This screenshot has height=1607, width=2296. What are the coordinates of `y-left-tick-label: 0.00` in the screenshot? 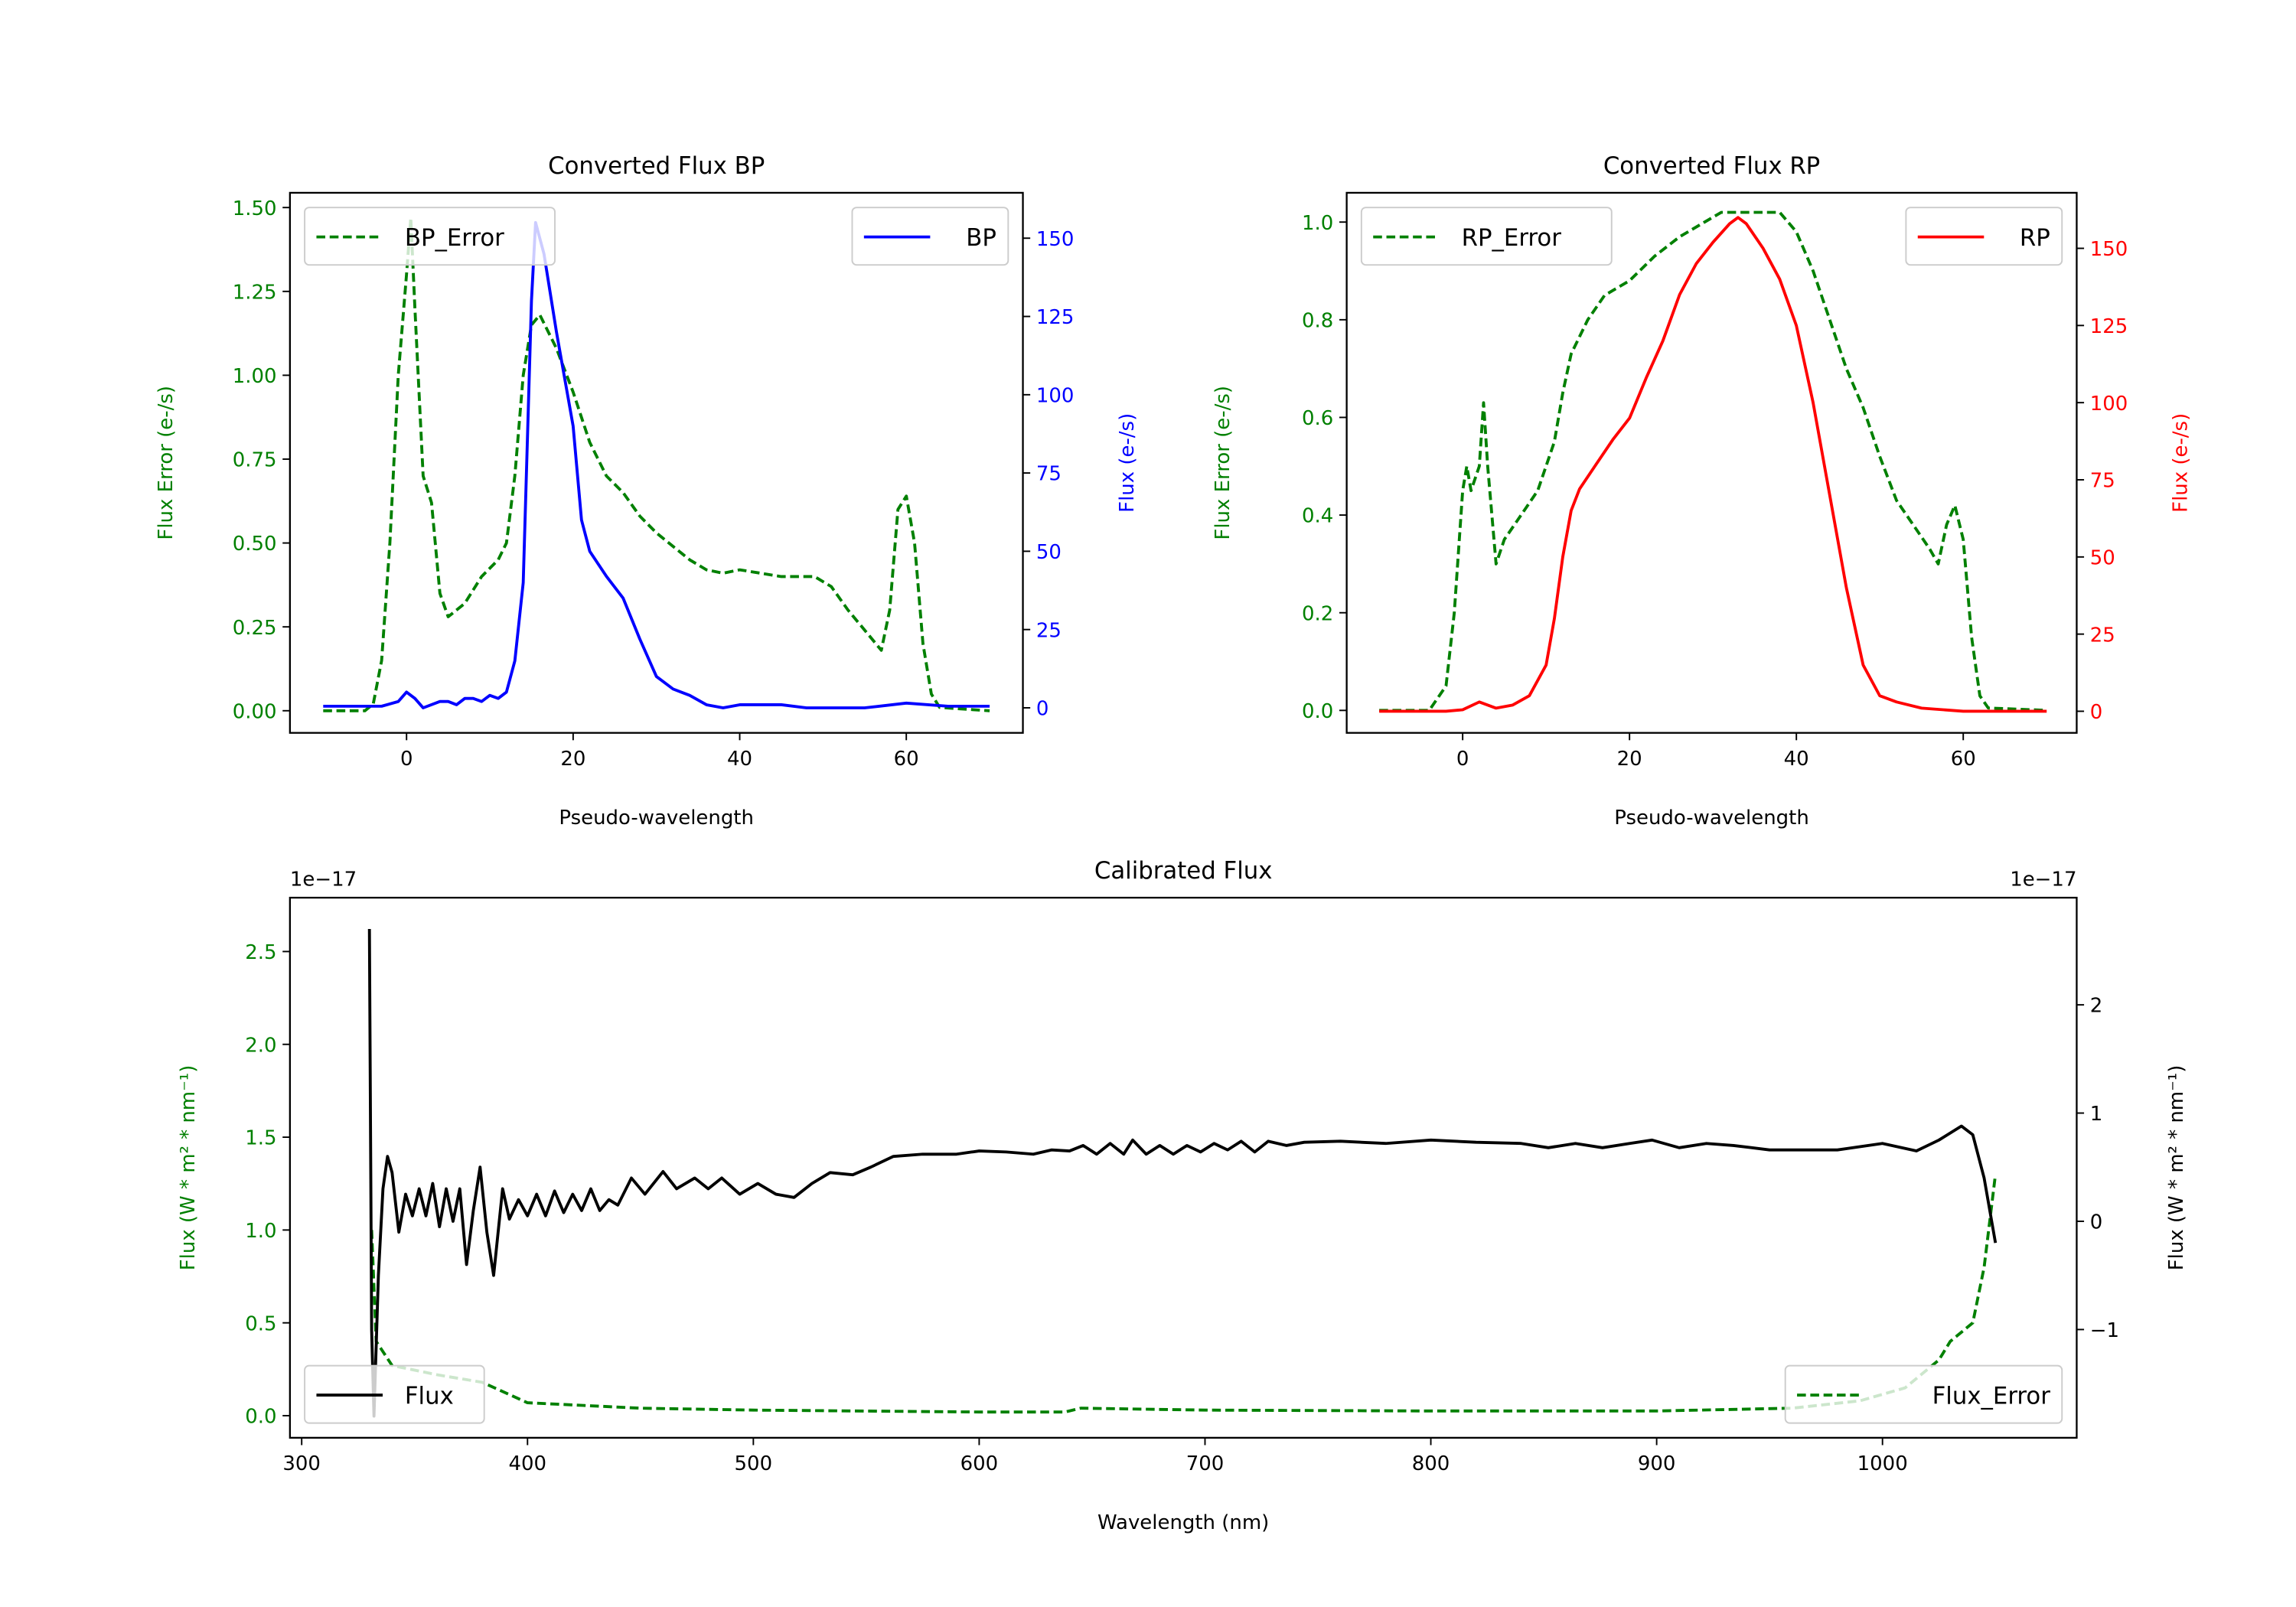 It's located at (255, 711).